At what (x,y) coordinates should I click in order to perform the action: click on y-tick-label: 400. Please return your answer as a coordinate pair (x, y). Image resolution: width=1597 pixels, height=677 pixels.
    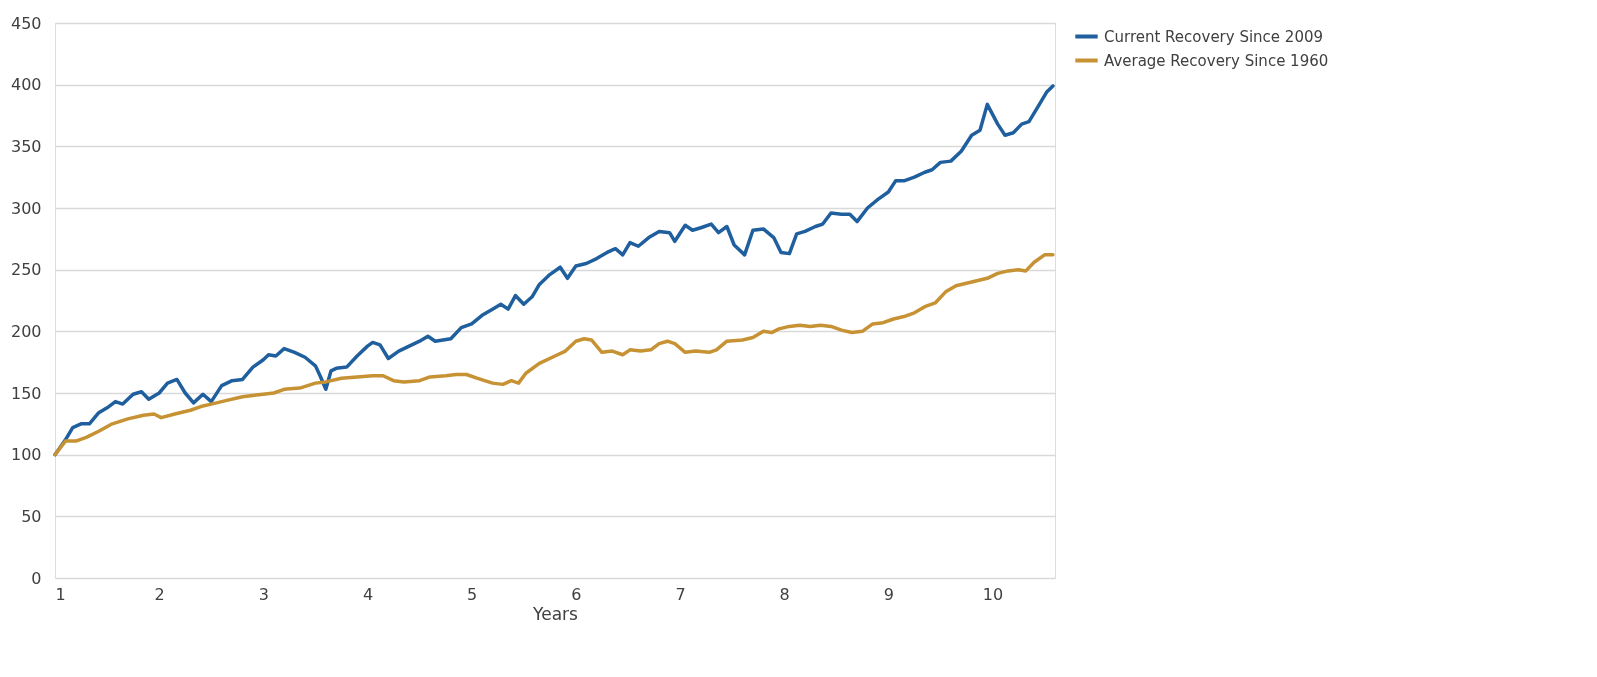
    Looking at the image, I should click on (26, 85).